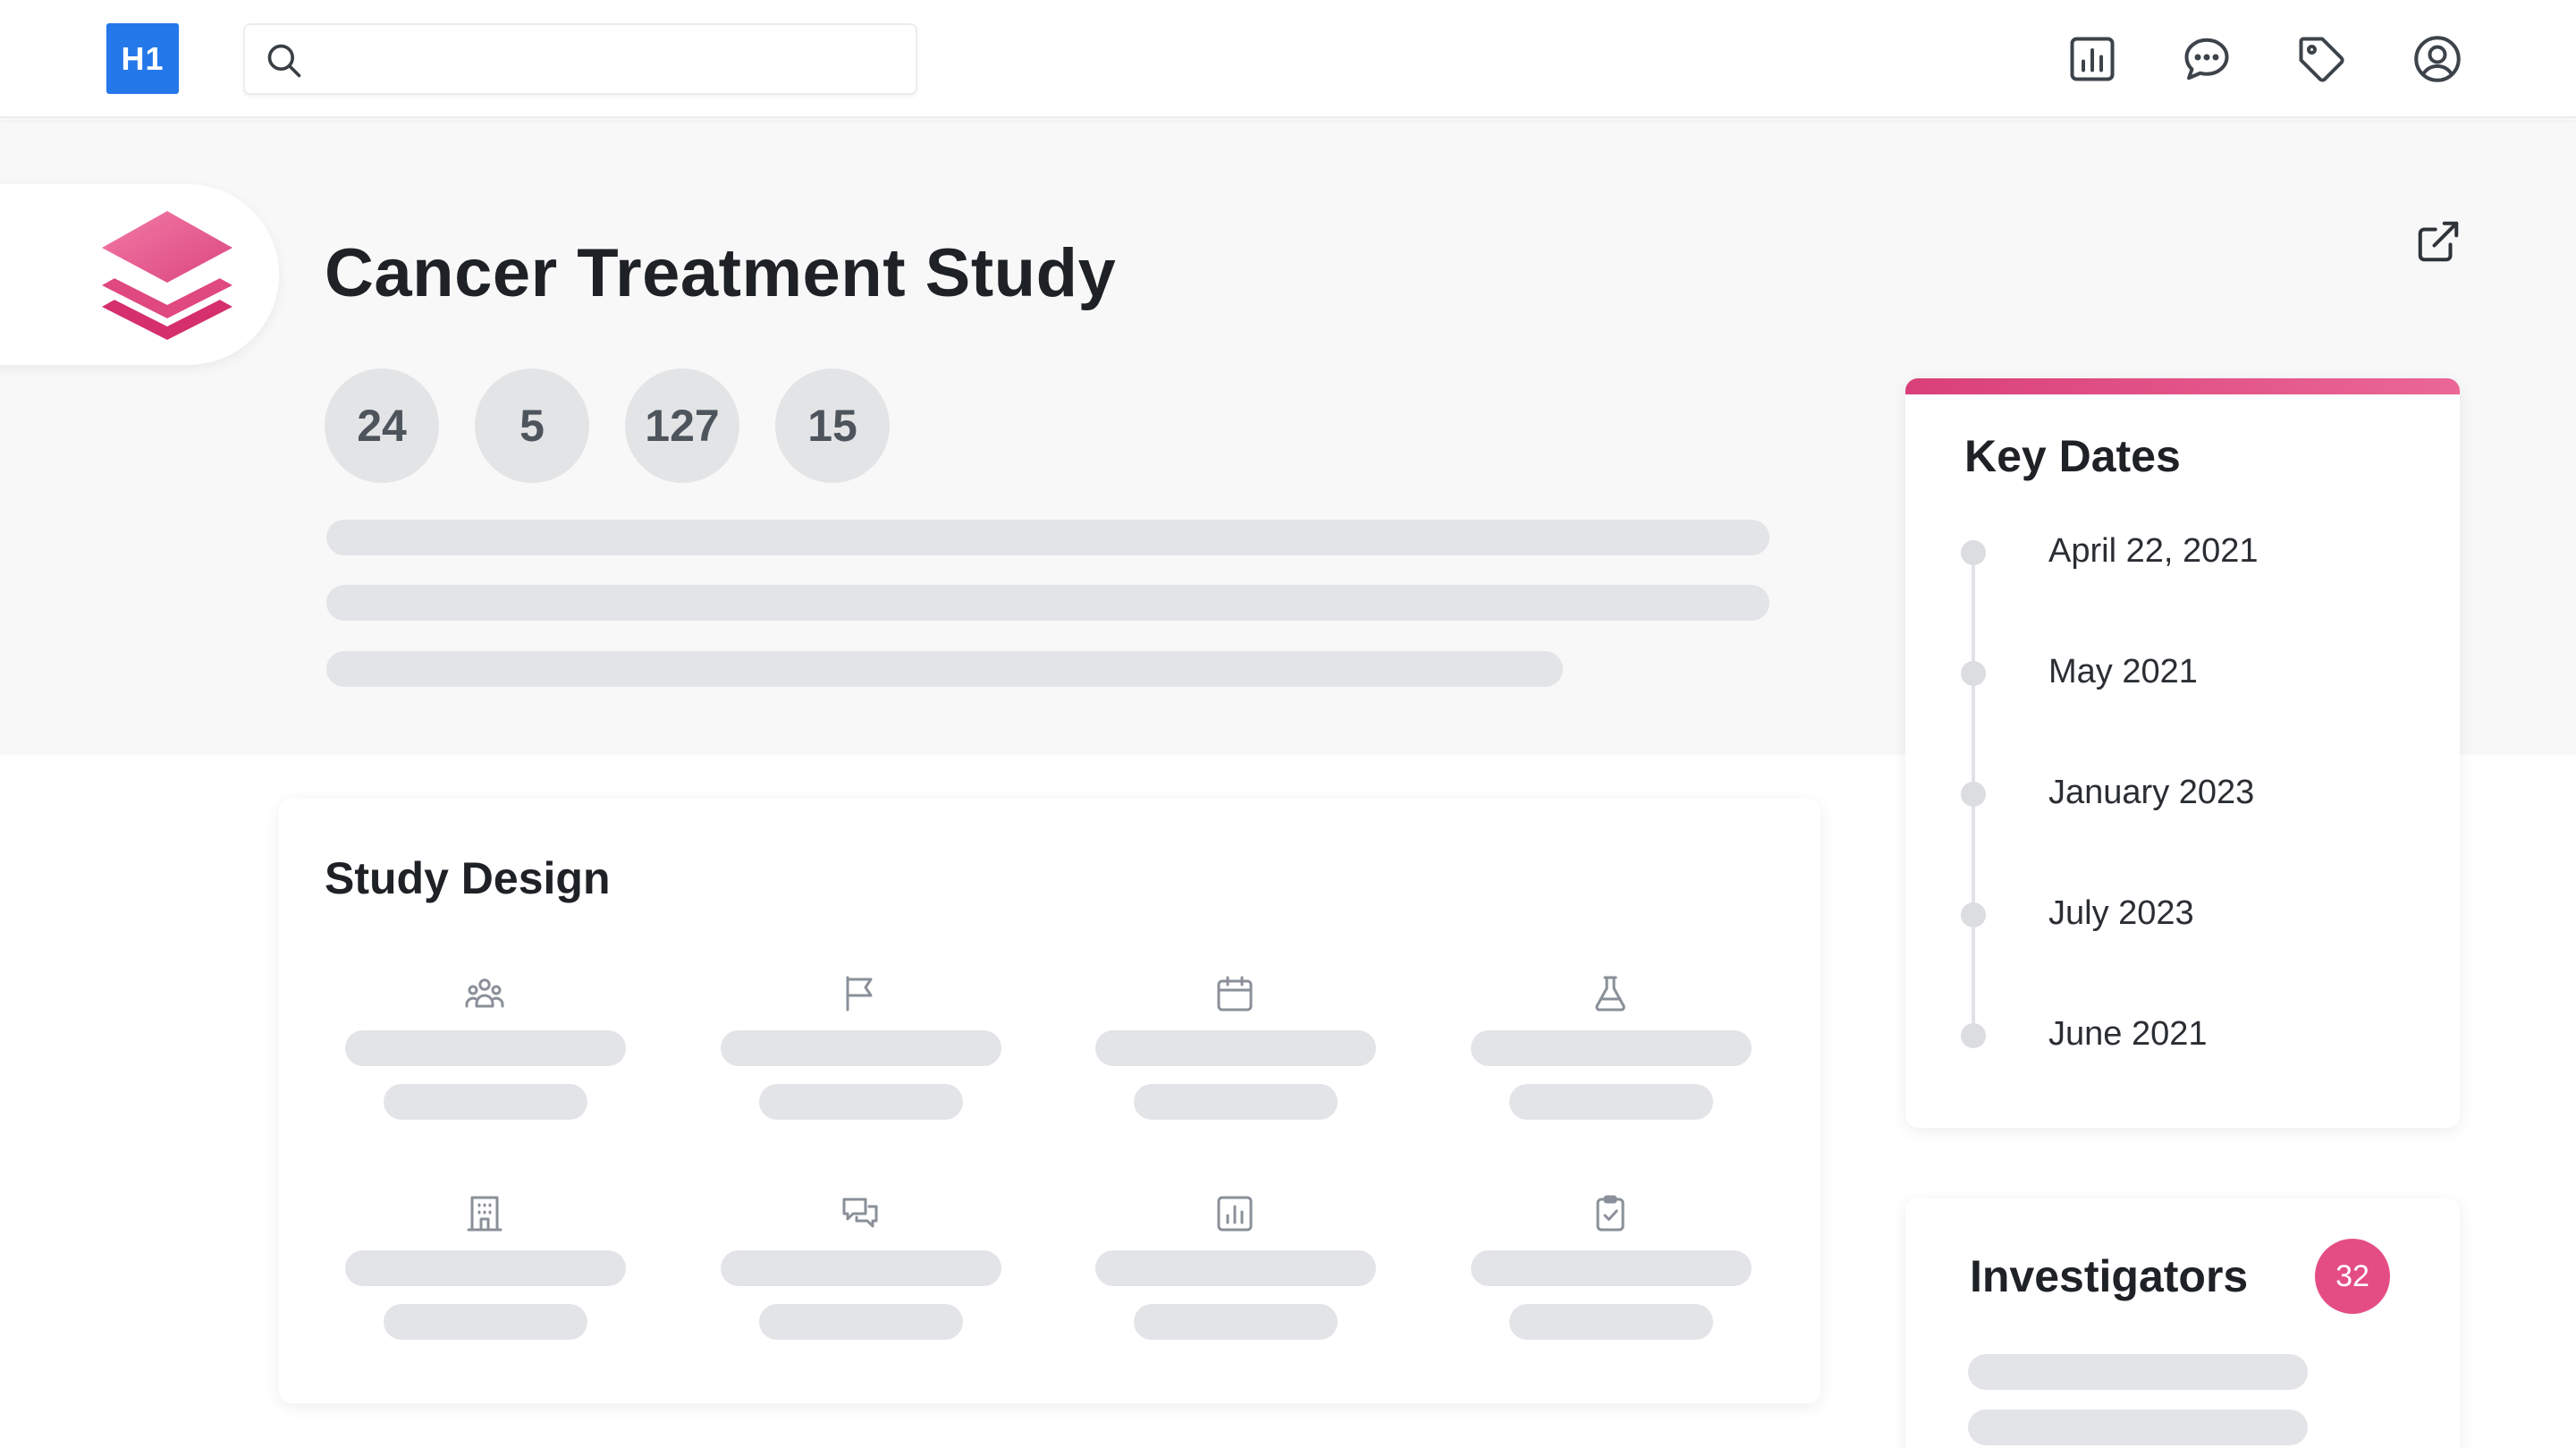  I want to click on building-icon, so click(485, 1214).